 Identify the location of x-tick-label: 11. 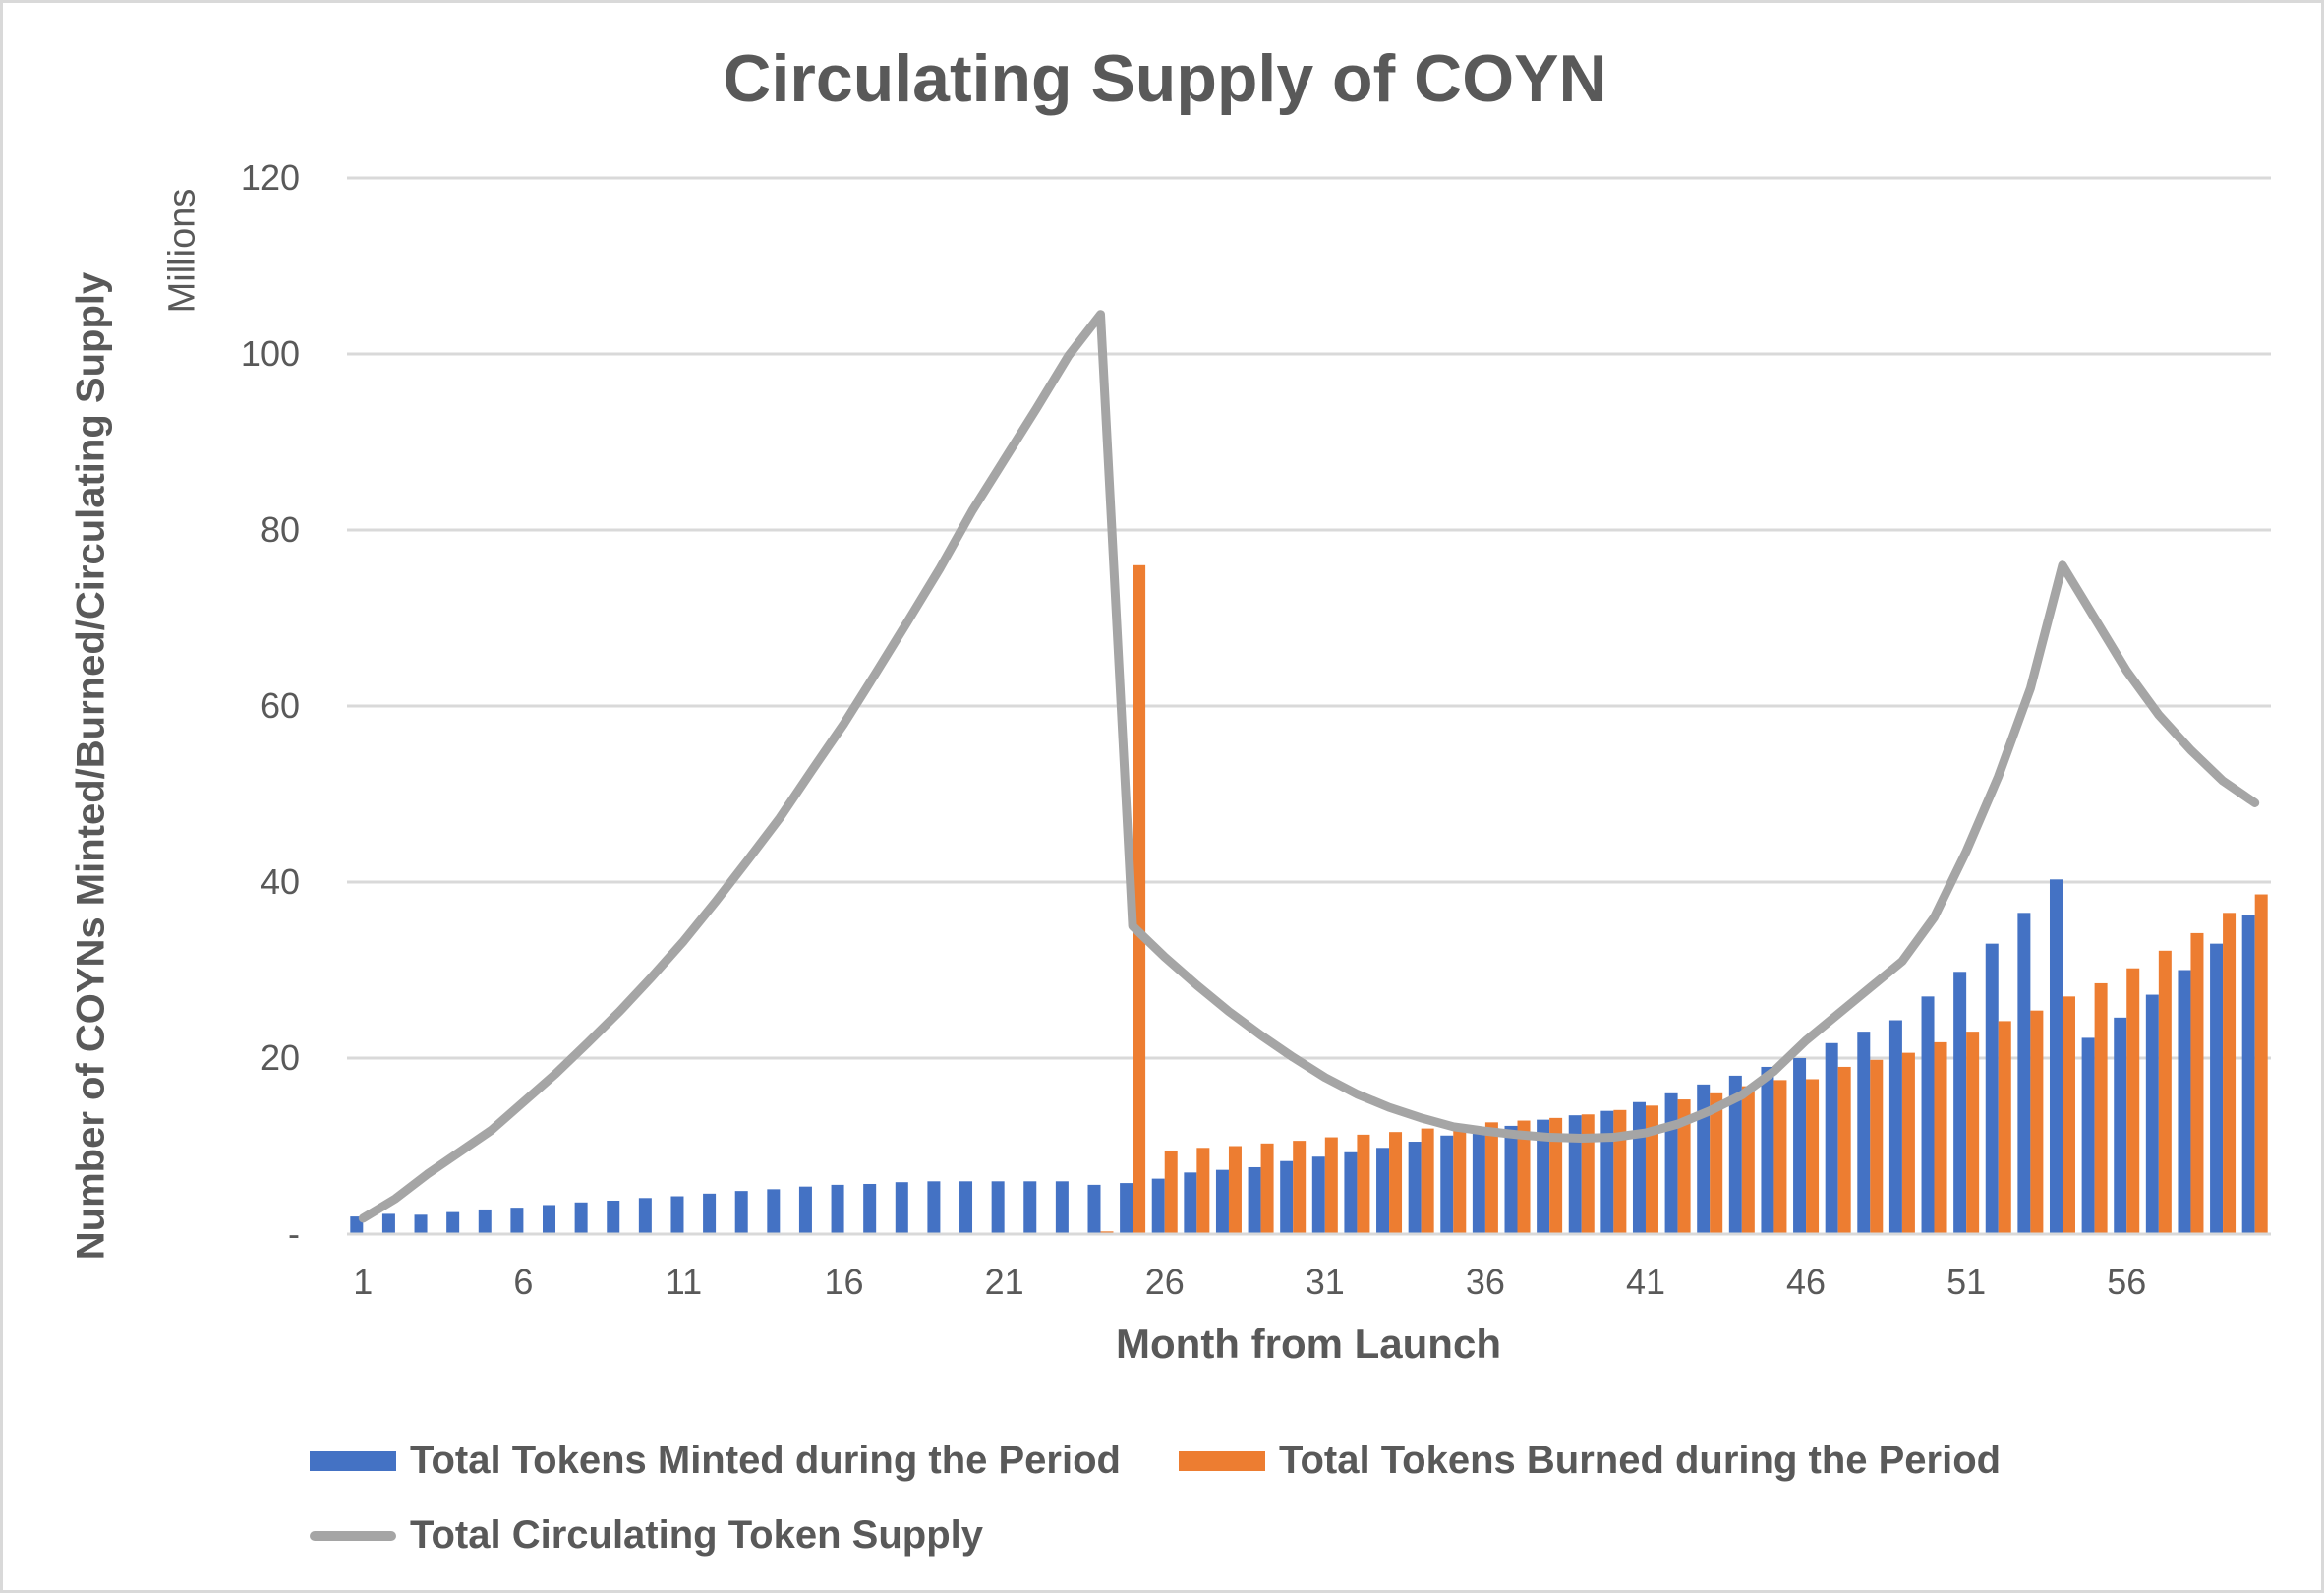
(684, 1282).